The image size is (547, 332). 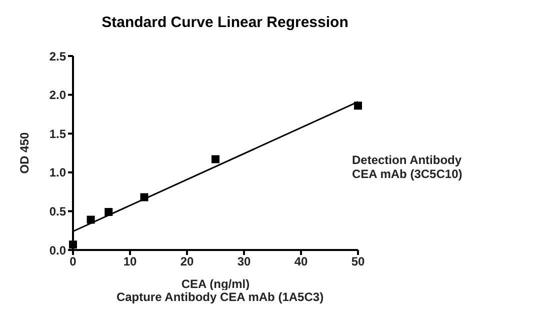 What do you see at coordinates (407, 167) in the screenshot?
I see `annotation: Detection Antibody CEA mAb (3C5C10)` at bounding box center [407, 167].